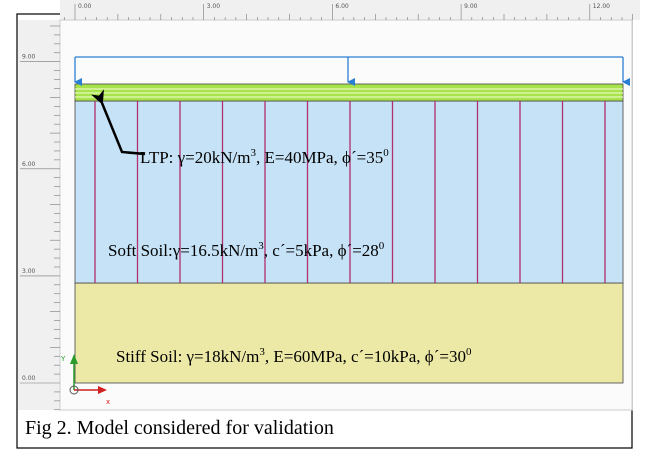  What do you see at coordinates (63, 359) in the screenshot?
I see `y-axis-label: Y` at bounding box center [63, 359].